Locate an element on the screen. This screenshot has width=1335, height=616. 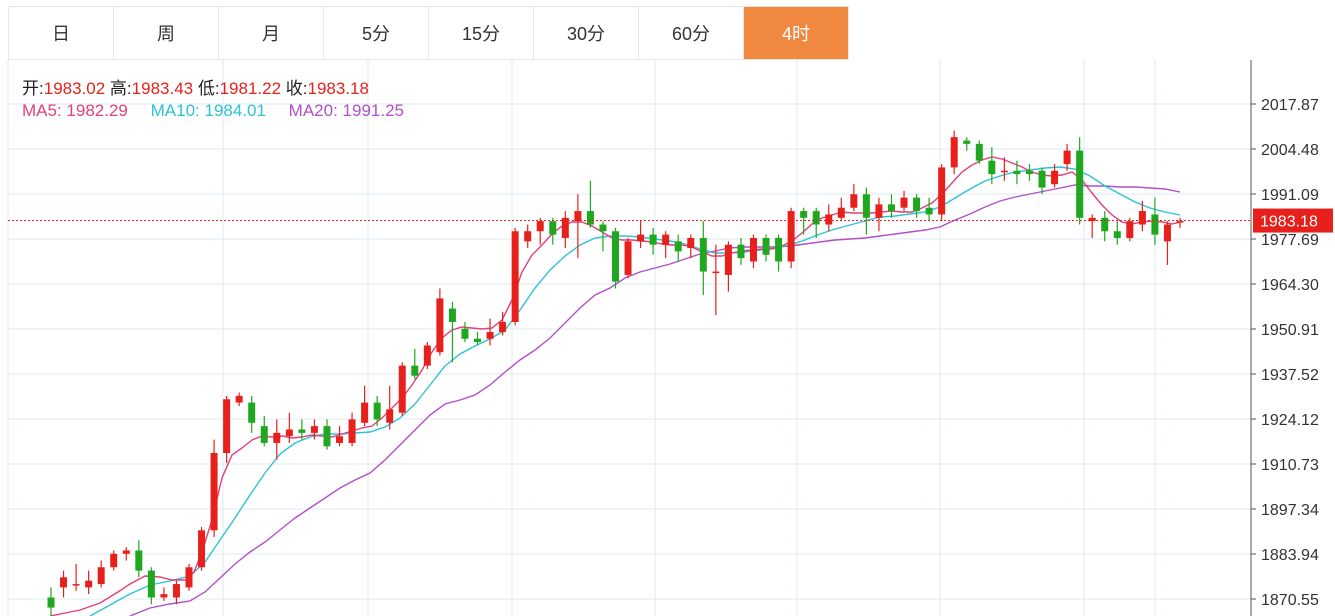
y-tick-label: 1991.09 is located at coordinates (1290, 195).